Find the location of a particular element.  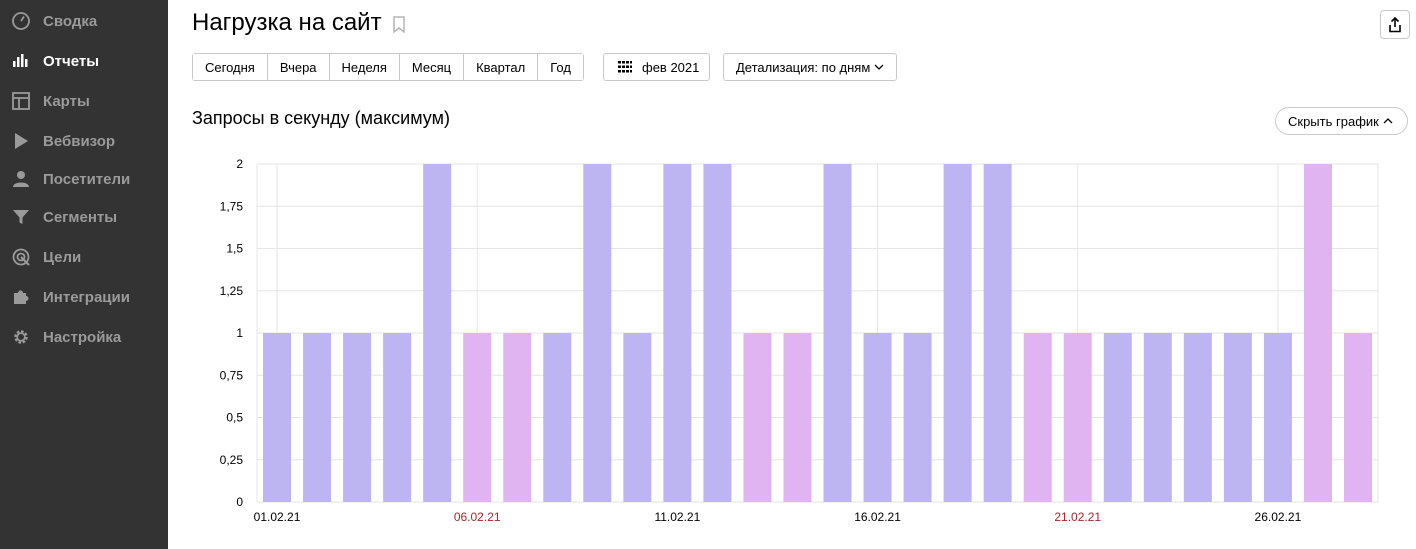

y-tick-label: 1,25 is located at coordinates (232, 291).